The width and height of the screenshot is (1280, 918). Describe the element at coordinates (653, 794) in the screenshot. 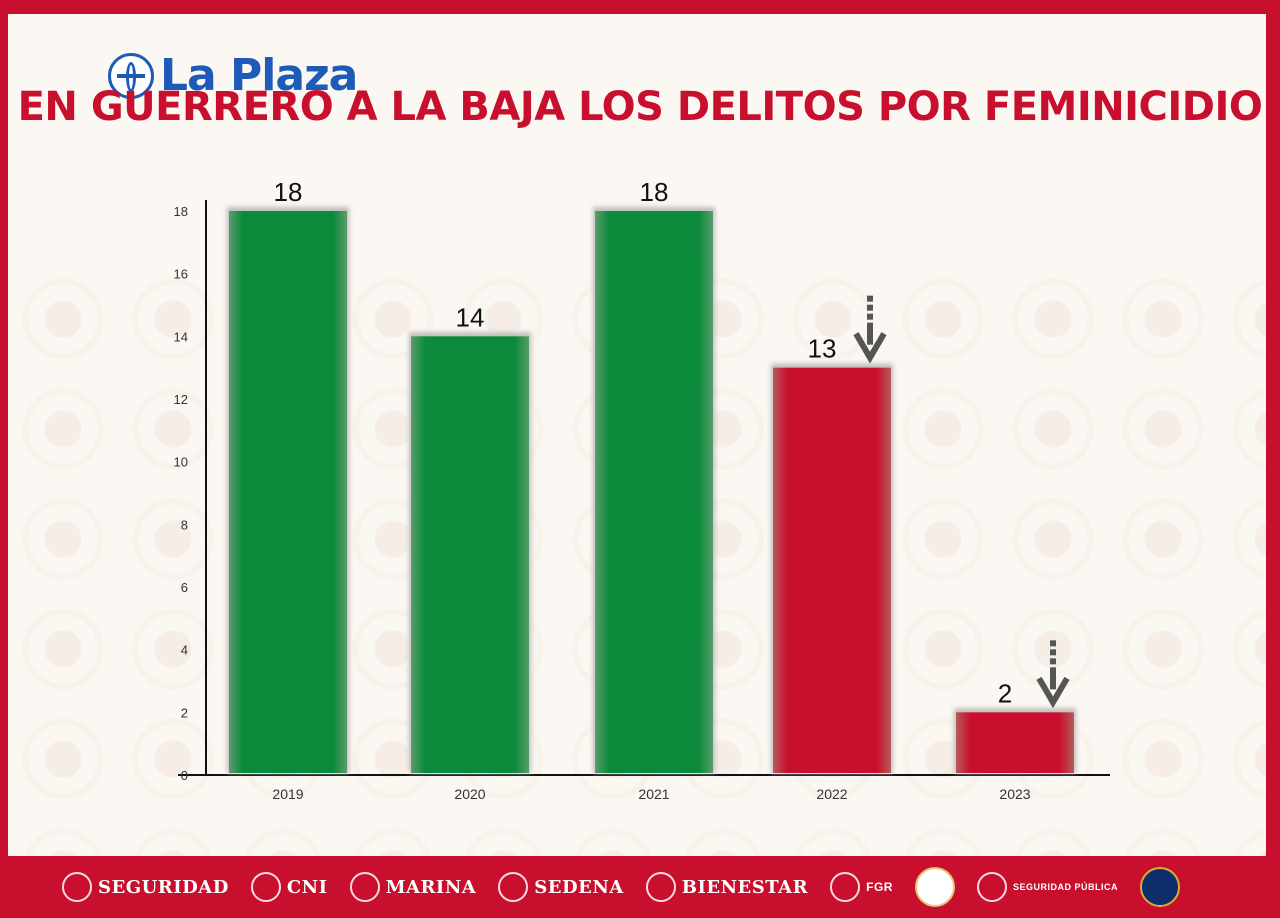

I see `x-tick-label: 2021` at that location.